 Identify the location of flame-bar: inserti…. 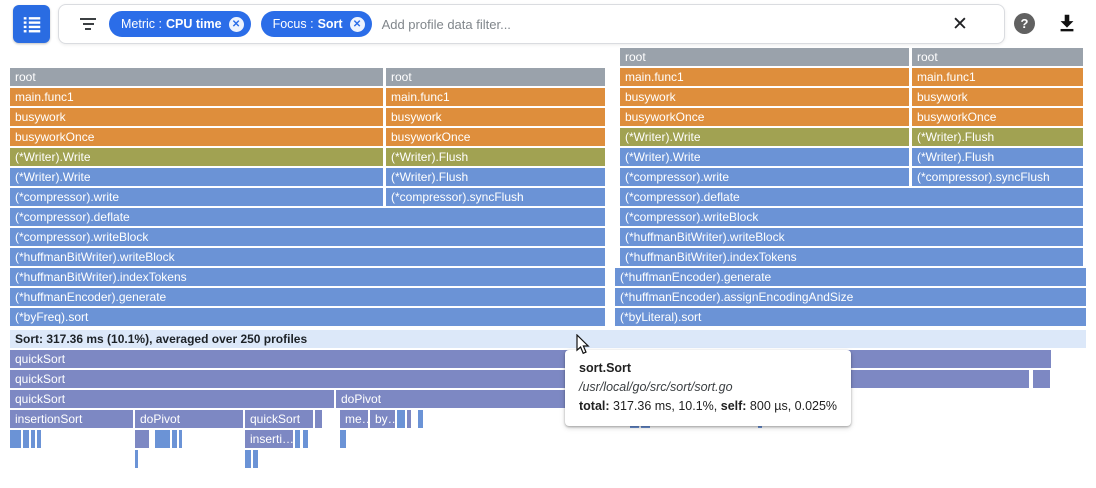
(269, 439).